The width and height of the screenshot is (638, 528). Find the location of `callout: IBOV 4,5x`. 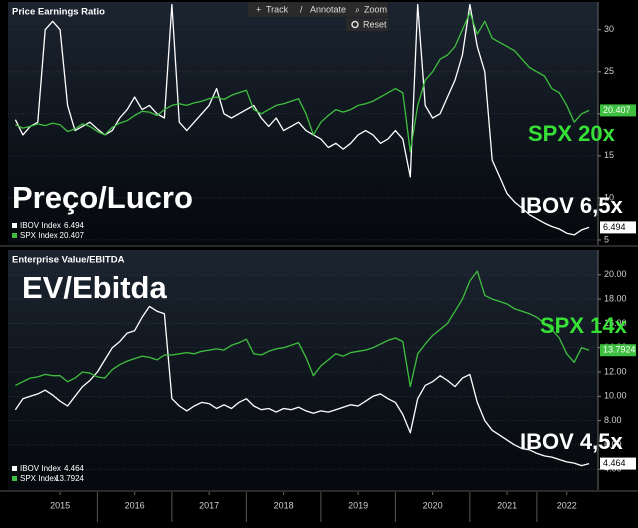

callout: IBOV 4,5x is located at coordinates (571, 441).